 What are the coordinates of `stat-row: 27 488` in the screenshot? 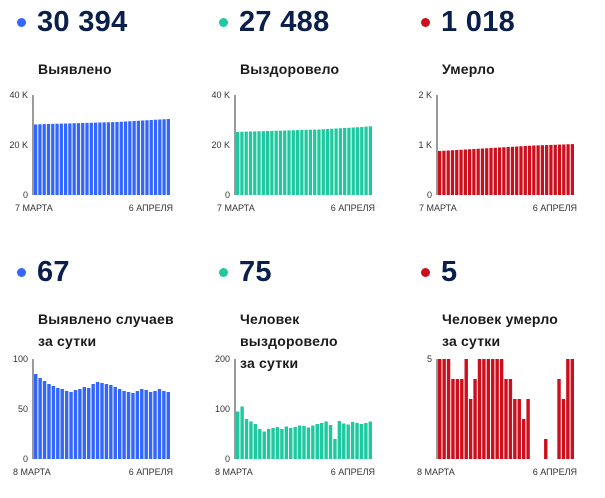 It's located at (266, 22).